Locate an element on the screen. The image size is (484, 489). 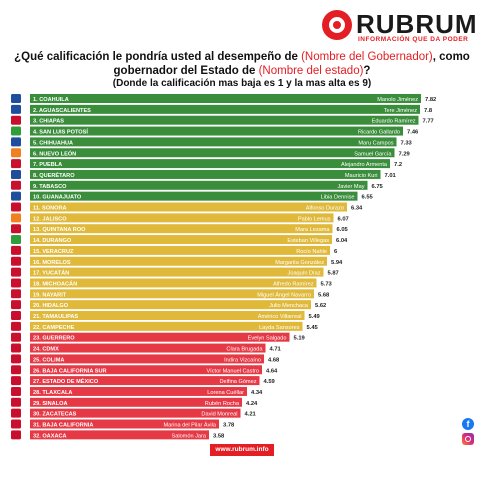
value-label: 3.58 is located at coordinates (219, 436).